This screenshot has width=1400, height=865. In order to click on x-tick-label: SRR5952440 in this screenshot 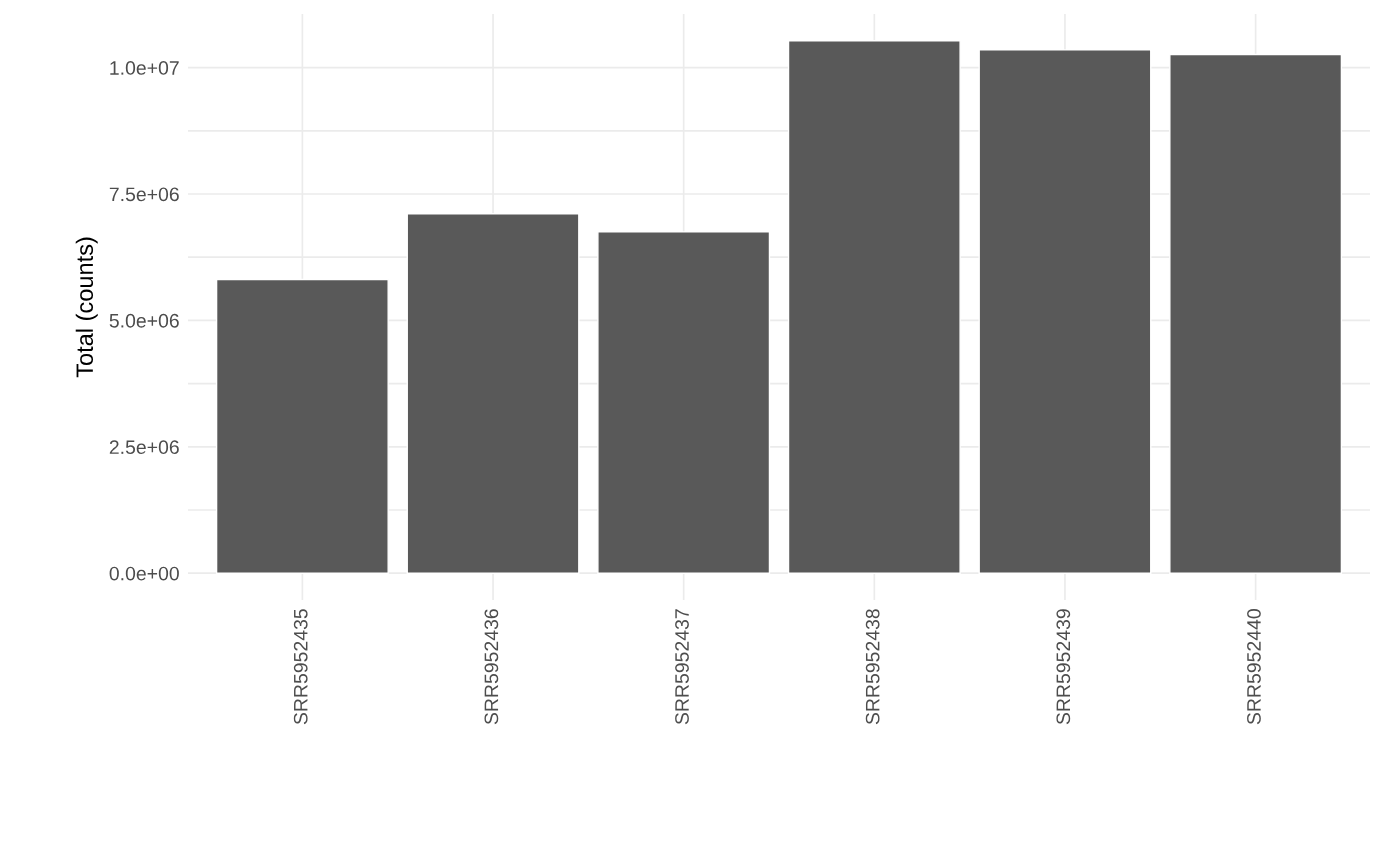, I will do `click(1254, 667)`.